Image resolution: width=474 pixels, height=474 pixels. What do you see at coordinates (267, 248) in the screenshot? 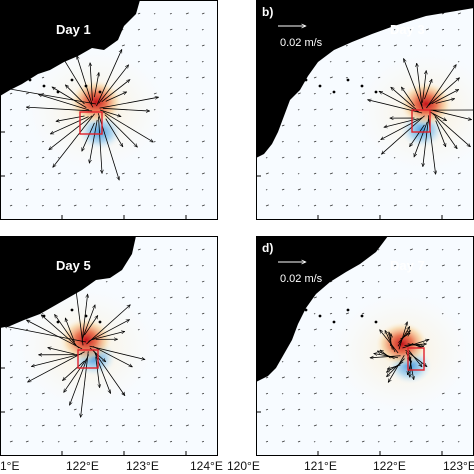
I see `panel-letter-label: d)` at bounding box center [267, 248].